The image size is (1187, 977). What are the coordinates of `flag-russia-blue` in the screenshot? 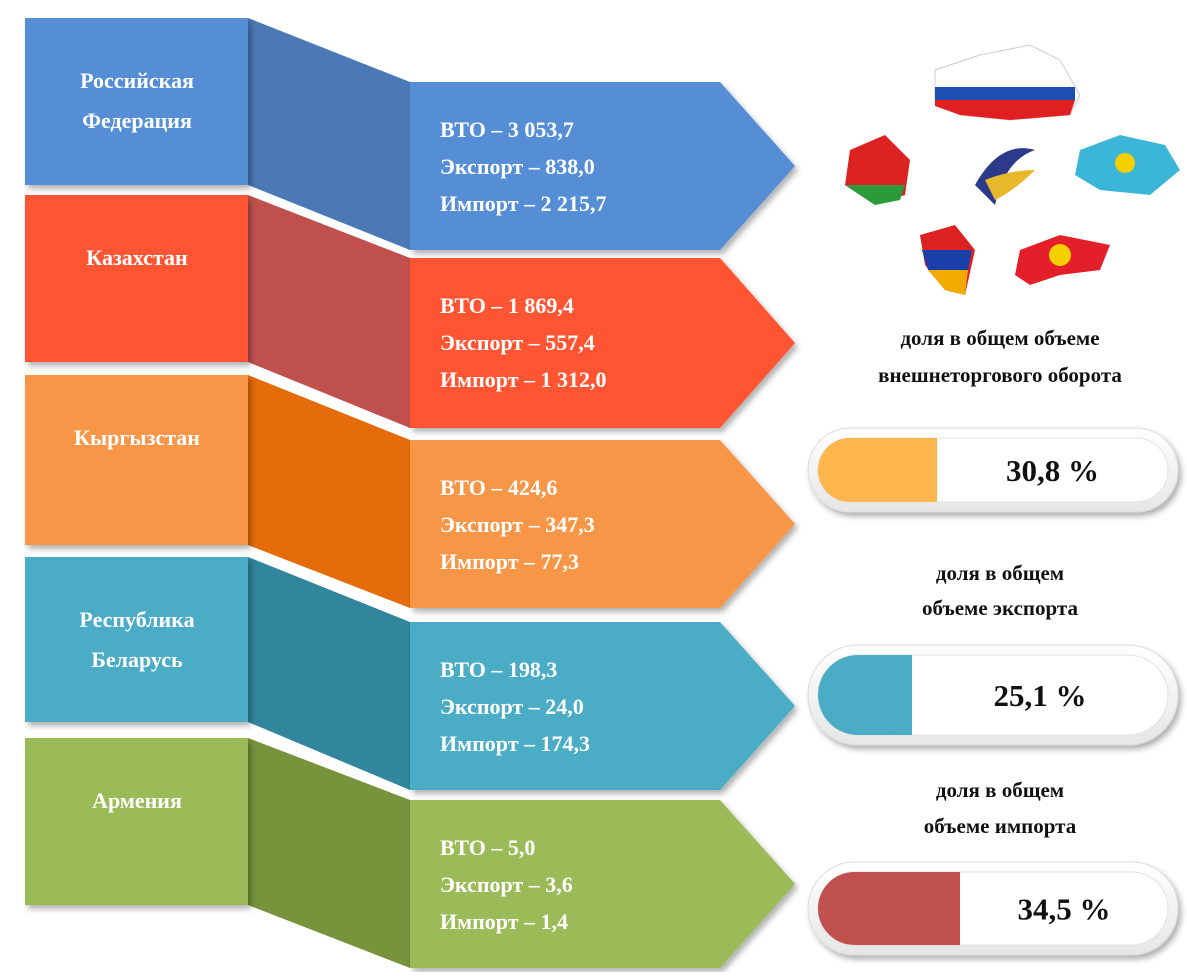 It's located at (1005, 93).